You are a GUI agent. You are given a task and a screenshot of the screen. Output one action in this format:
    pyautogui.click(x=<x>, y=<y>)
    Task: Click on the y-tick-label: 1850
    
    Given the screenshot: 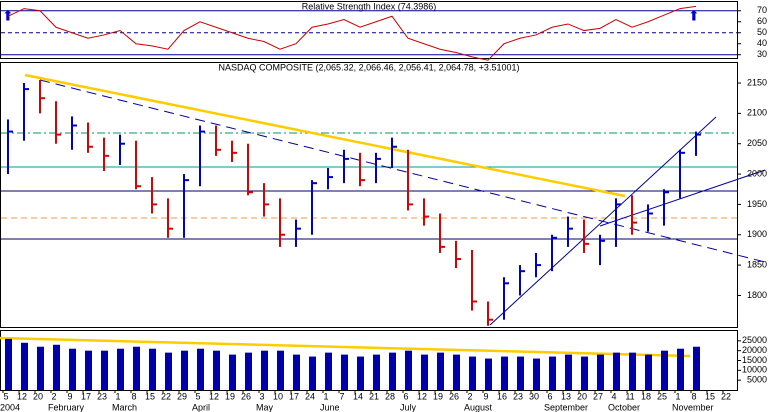 What is the action you would take?
    pyautogui.click(x=757, y=264)
    